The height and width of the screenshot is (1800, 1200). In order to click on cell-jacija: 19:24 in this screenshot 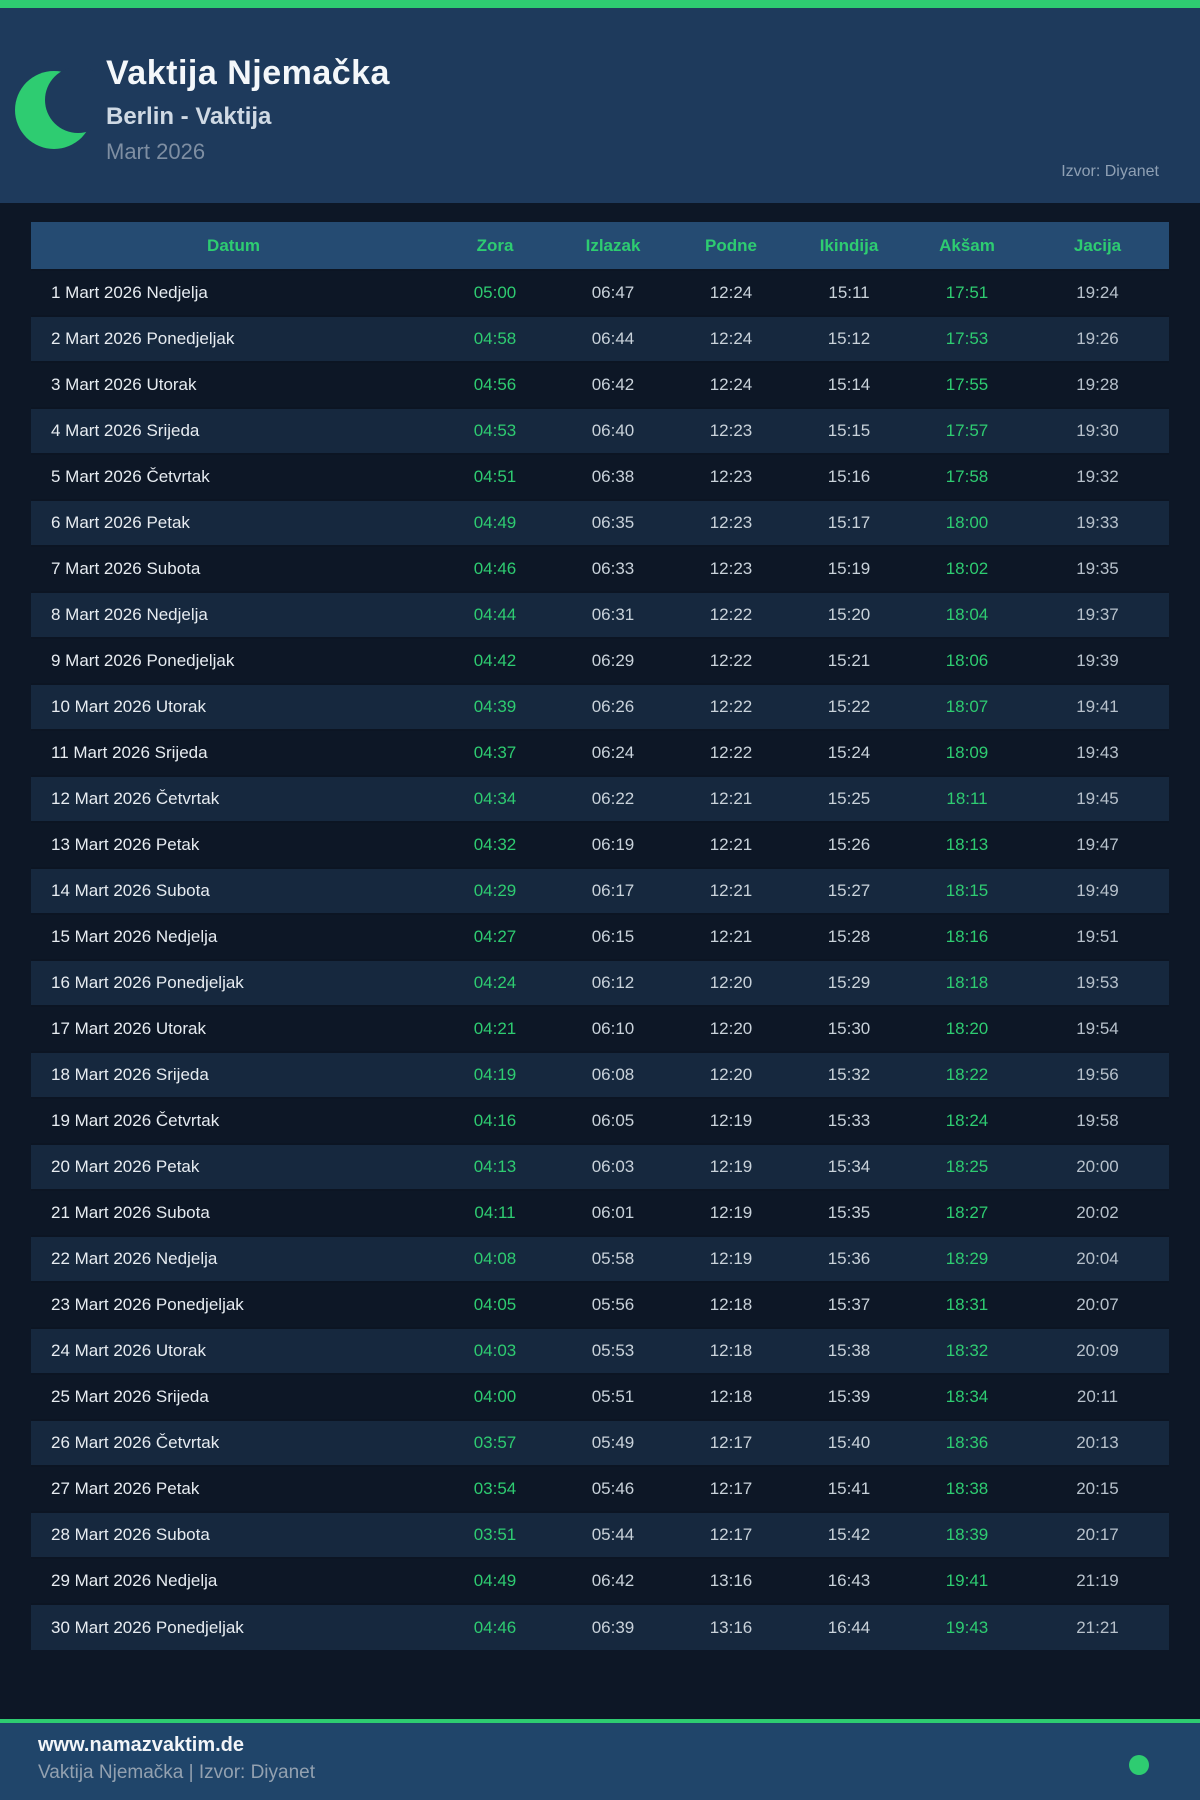, I will do `click(1097, 292)`.